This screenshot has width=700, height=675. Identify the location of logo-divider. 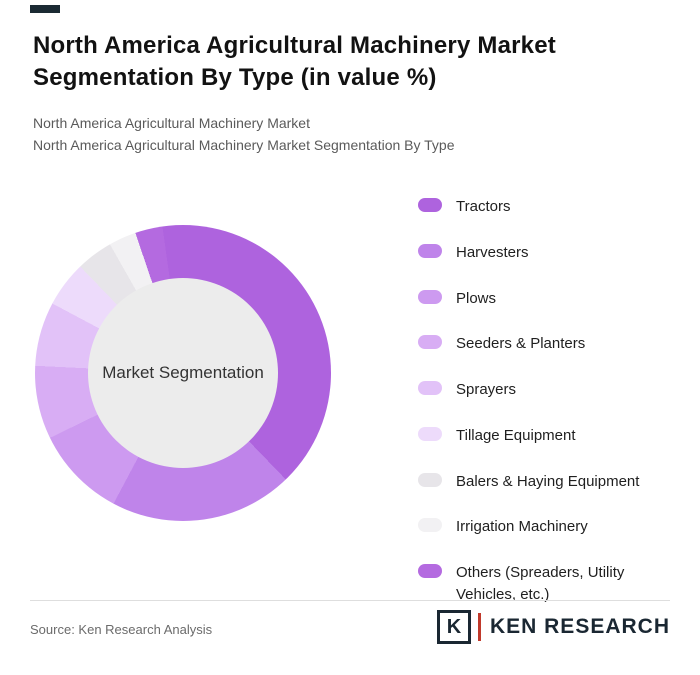
(479, 627).